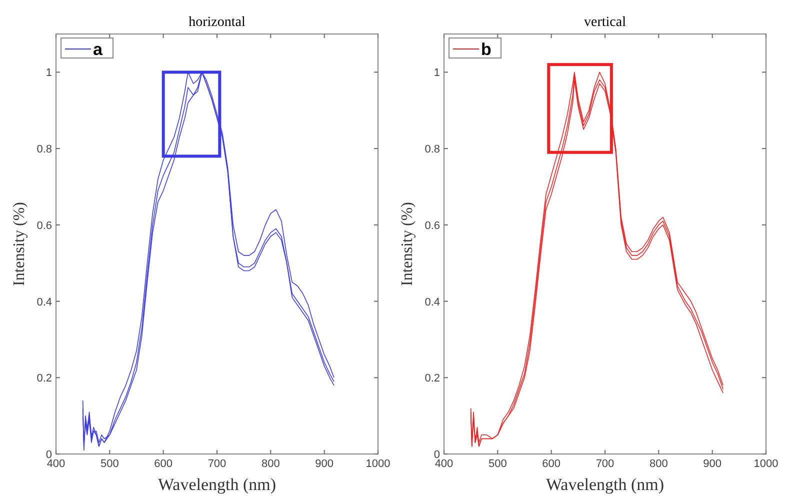 This screenshot has width=788, height=503. I want to click on legend-label: b, so click(486, 49).